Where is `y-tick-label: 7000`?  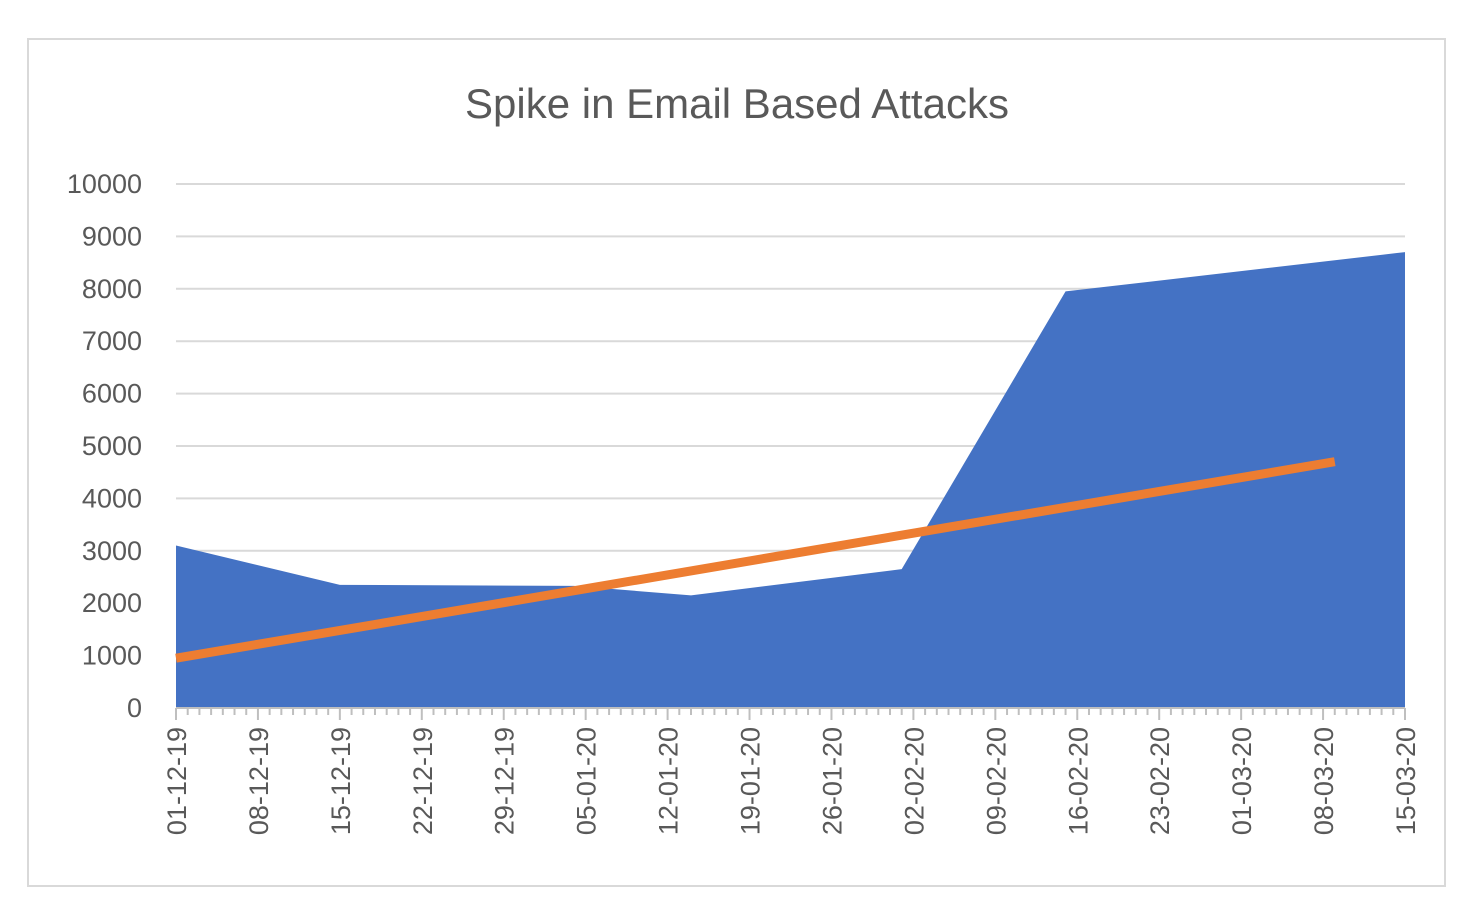 y-tick-label: 7000 is located at coordinates (112, 341).